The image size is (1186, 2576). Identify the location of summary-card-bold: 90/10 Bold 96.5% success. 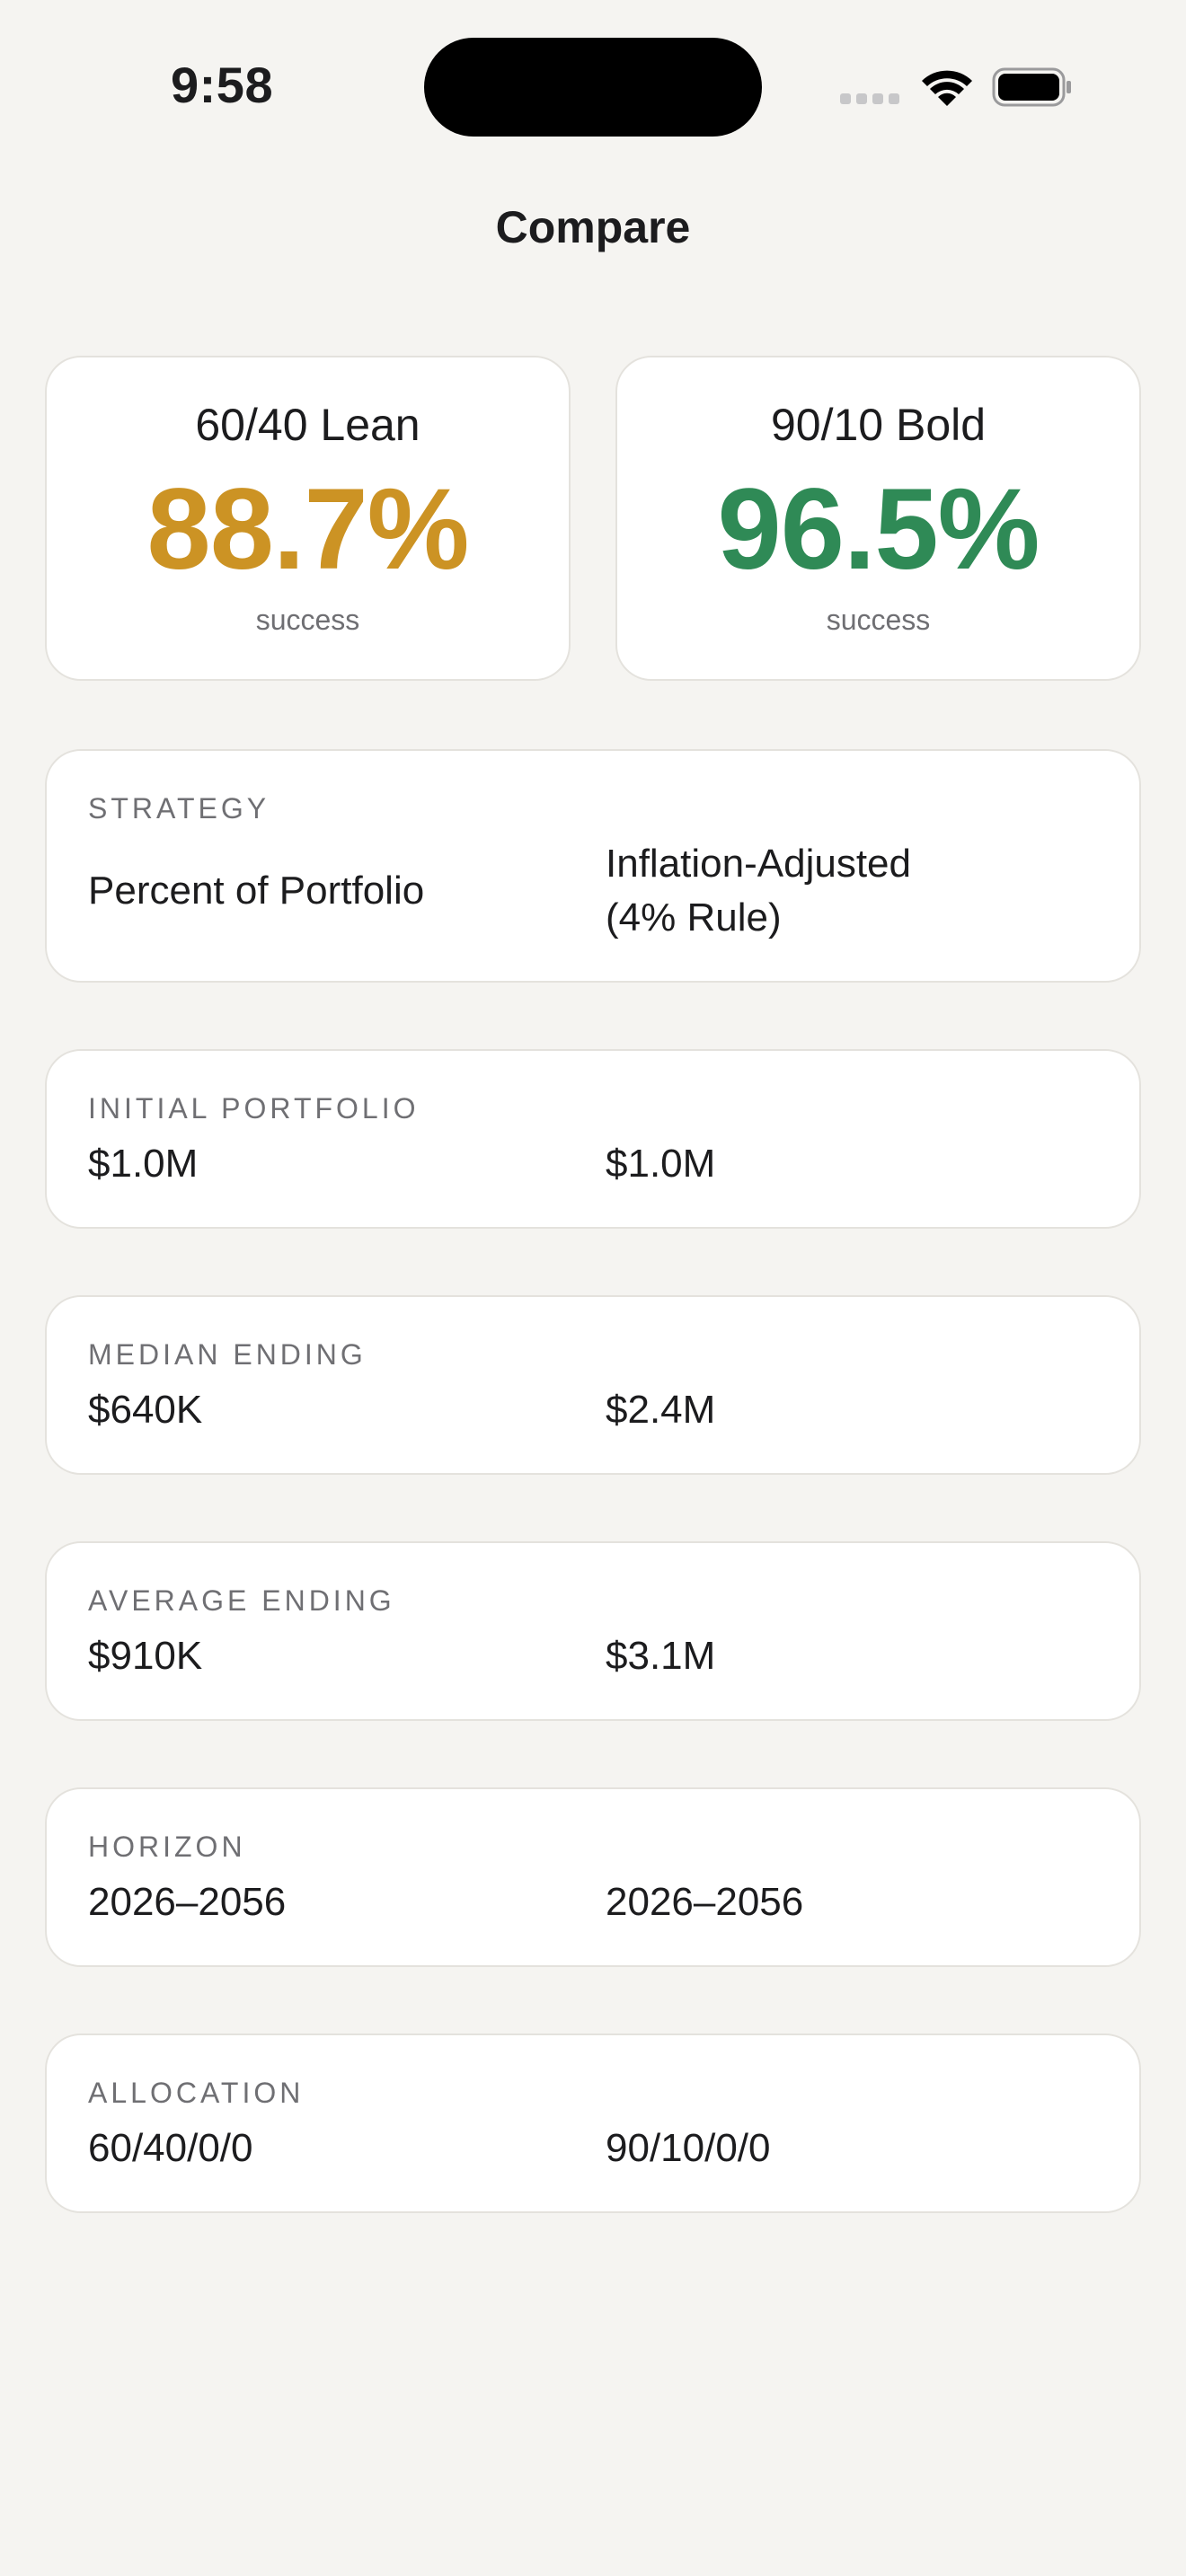
(878, 518).